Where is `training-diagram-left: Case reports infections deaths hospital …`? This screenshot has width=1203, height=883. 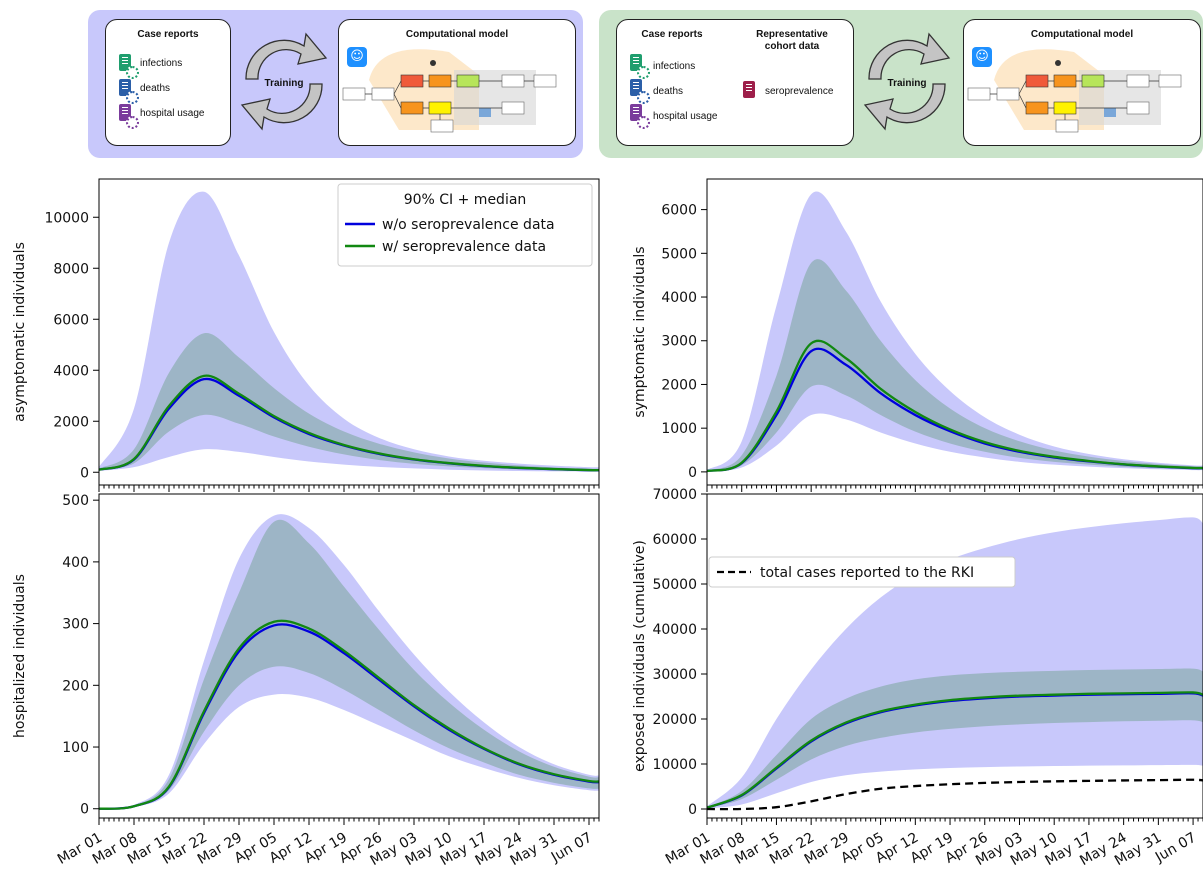 training-diagram-left: Case reports infections deaths hospital … is located at coordinates (335, 84).